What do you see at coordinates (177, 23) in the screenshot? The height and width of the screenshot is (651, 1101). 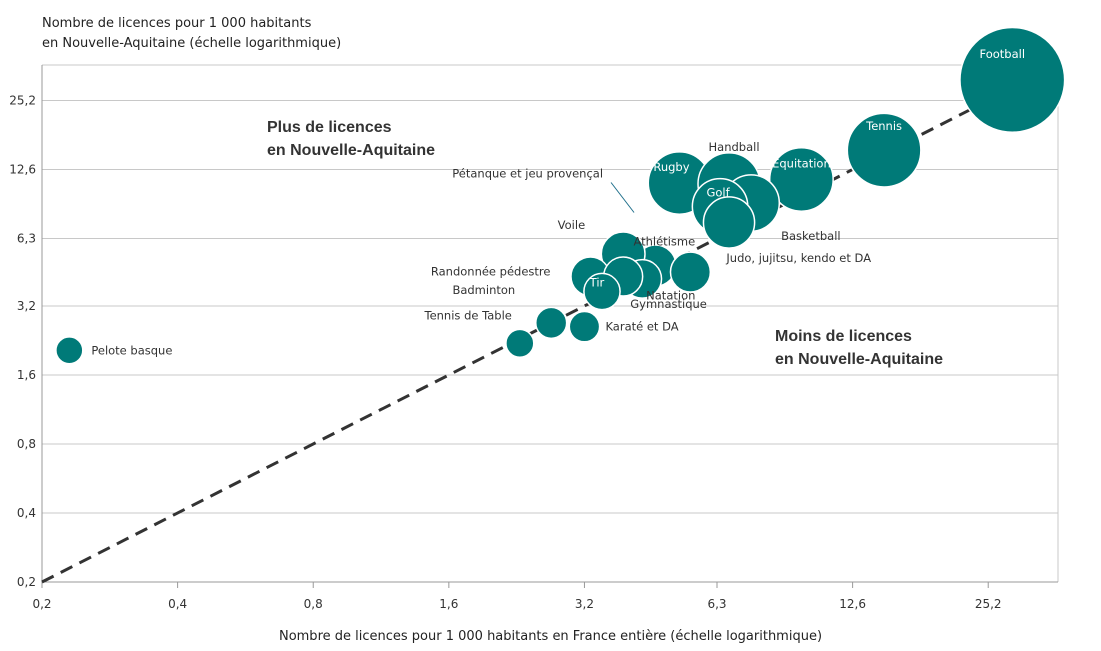 I see `y-axis-title-line1: Nombre de licences pour 1 000 habitants` at bounding box center [177, 23].